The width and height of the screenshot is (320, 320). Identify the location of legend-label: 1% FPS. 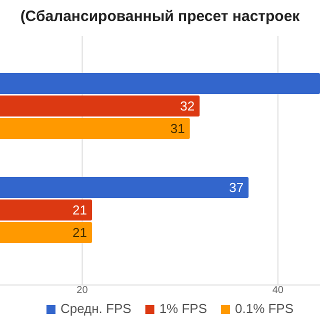
(183, 308).